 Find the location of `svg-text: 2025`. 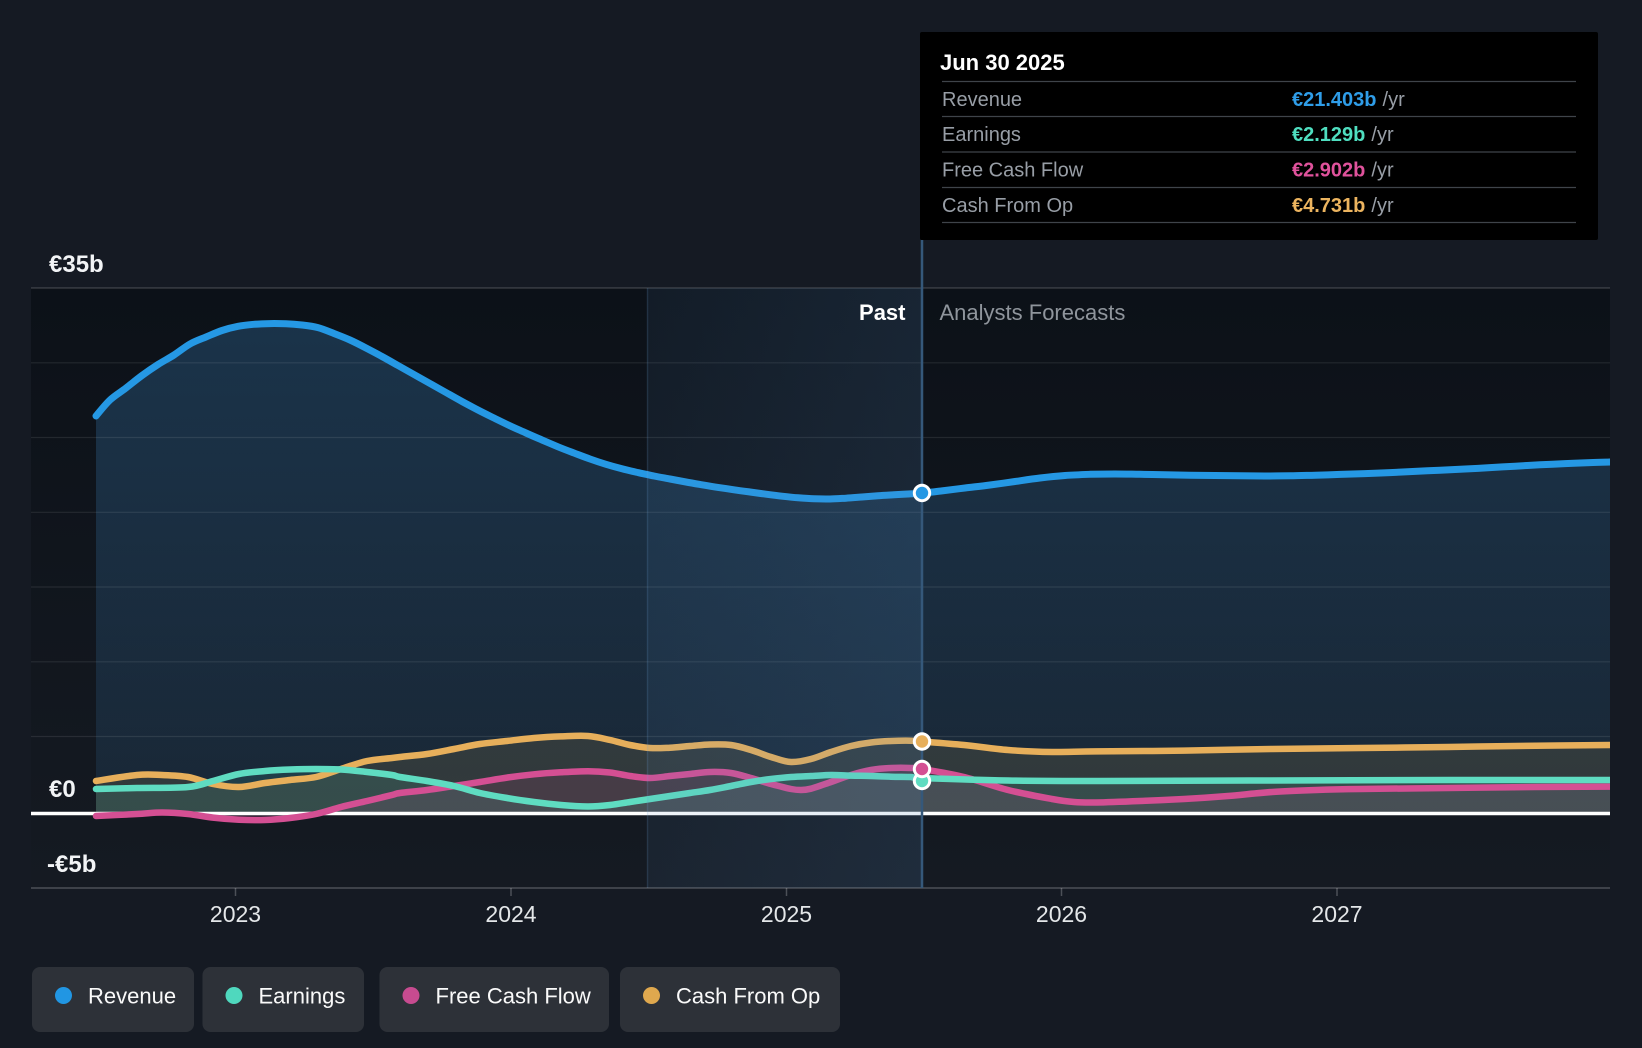

svg-text: 2025 is located at coordinates (786, 914).